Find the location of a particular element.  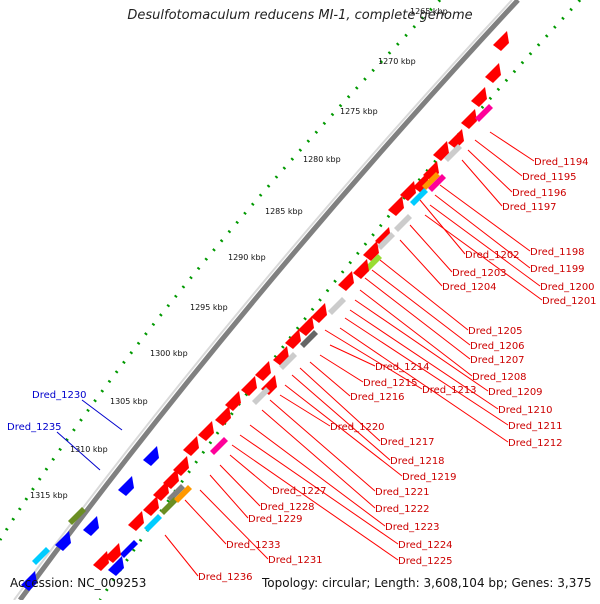

gene-label: Dred_1202 is located at coordinates (492, 255).